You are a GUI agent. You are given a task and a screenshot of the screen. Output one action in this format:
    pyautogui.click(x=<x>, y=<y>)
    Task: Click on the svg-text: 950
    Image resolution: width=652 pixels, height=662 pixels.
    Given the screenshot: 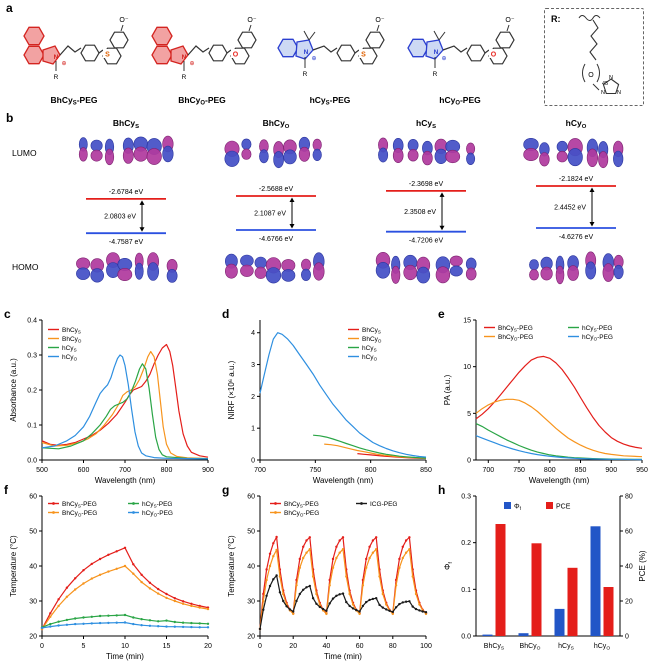 What is the action you would take?
    pyautogui.click(x=642, y=470)
    